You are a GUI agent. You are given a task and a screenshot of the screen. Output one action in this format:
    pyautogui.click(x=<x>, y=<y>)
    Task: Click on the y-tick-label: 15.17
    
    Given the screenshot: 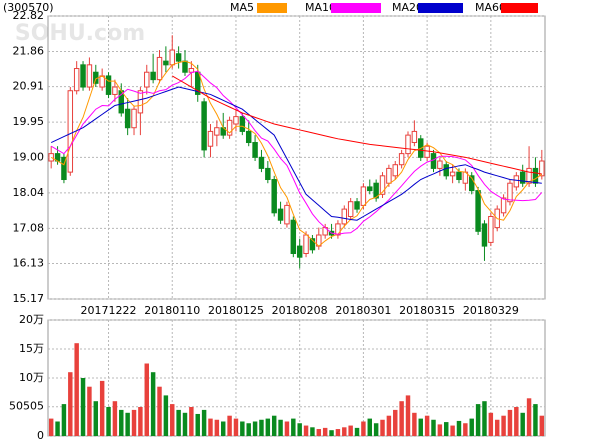 What is the action you would take?
    pyautogui.click(x=29, y=298)
    